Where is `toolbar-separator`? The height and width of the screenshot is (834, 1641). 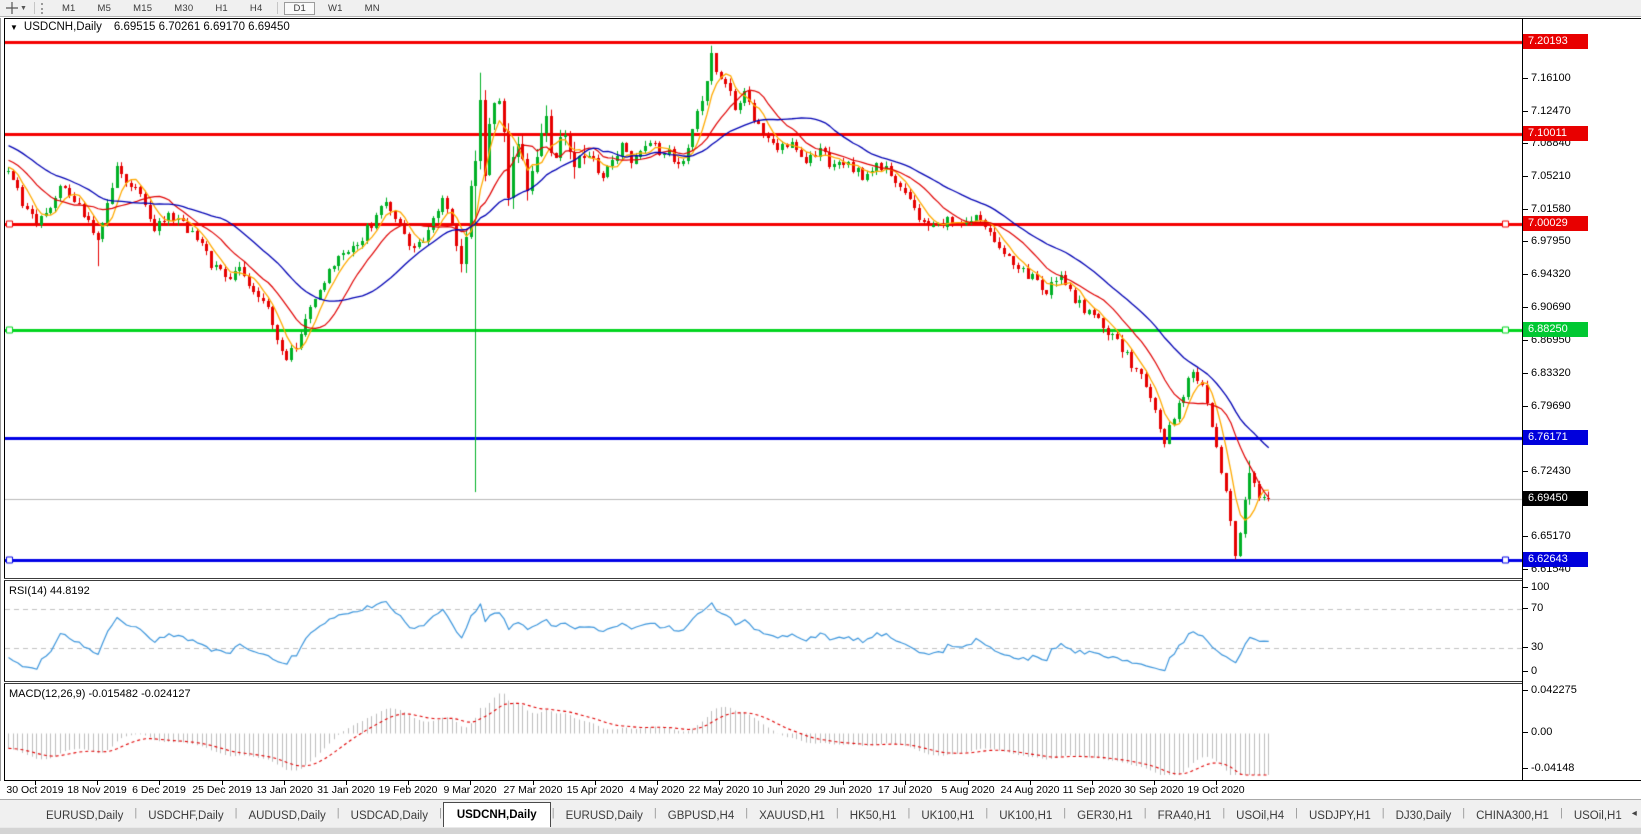 toolbar-separator is located at coordinates (278, 8).